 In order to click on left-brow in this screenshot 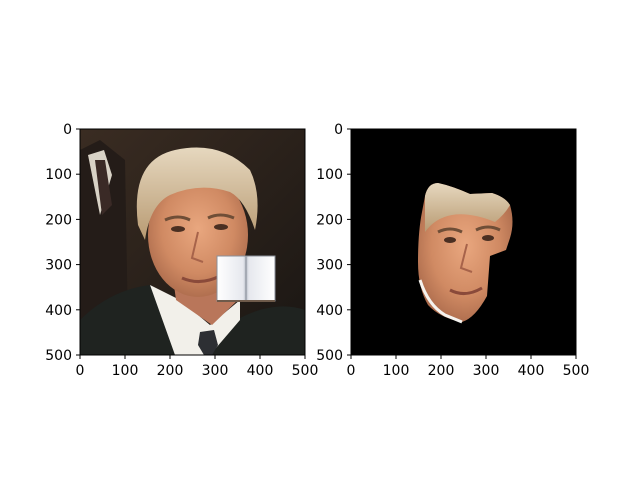, I will do `click(177, 218)`.